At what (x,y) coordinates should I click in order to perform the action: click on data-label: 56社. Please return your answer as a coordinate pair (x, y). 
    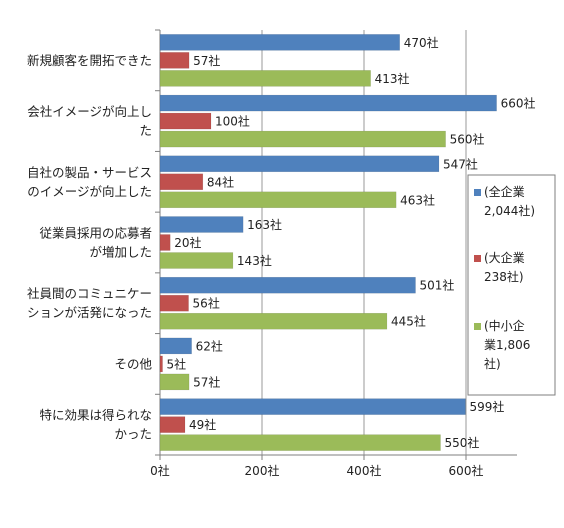
    Looking at the image, I should click on (206, 303).